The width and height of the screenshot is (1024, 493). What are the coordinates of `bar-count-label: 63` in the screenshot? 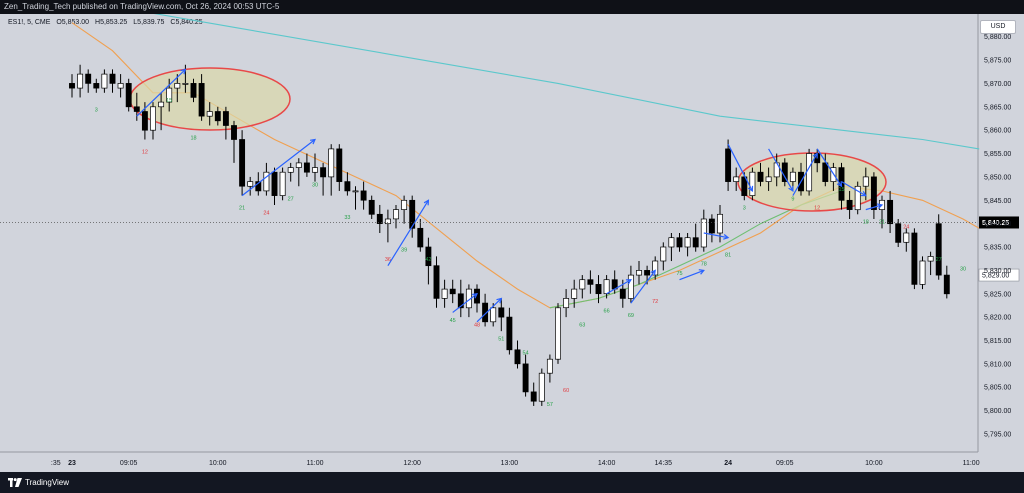 It's located at (582, 325).